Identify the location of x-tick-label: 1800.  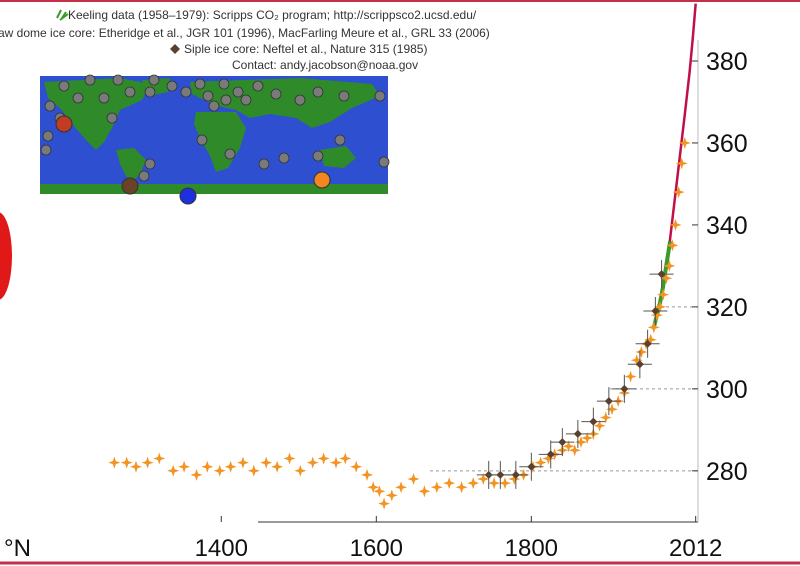
(531, 548).